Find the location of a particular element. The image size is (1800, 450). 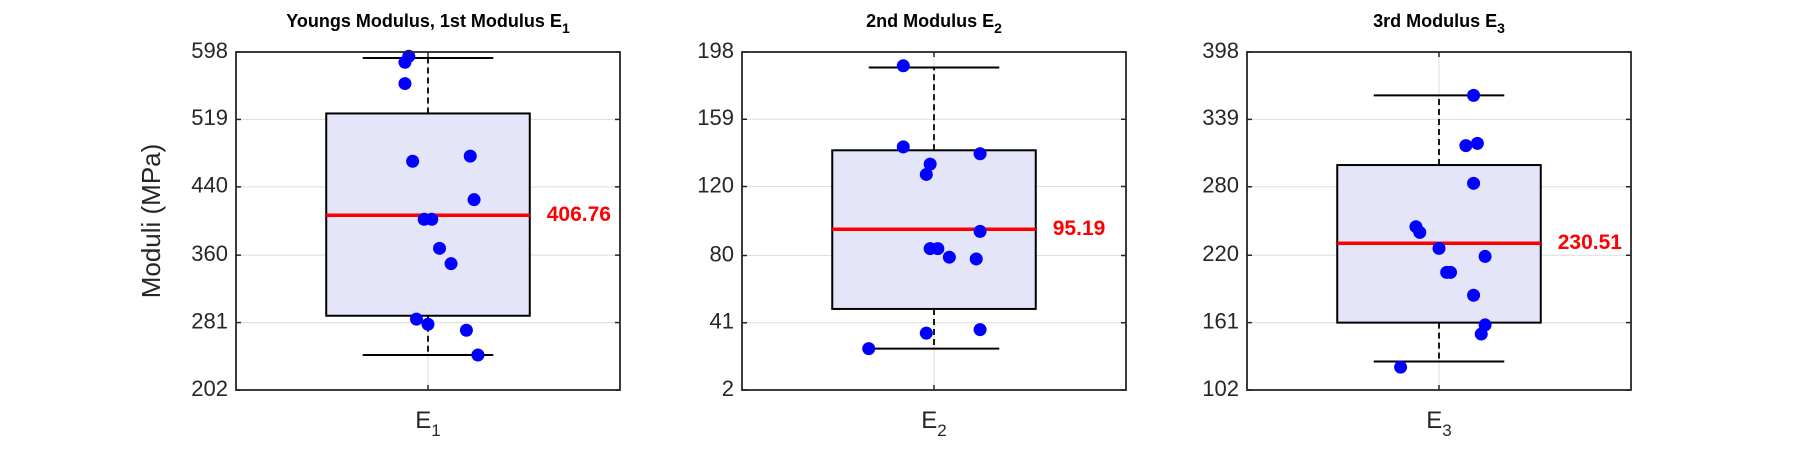

panel-title: 2nd Modulus E2 is located at coordinates (934, 23).